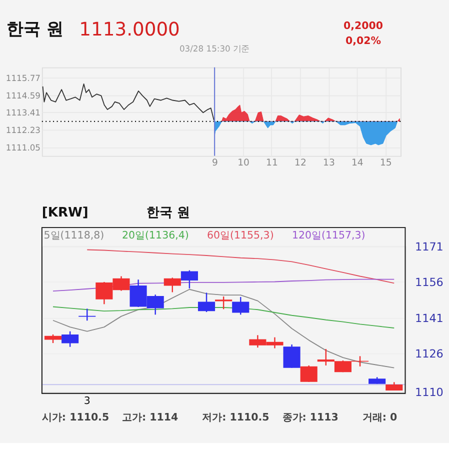  What do you see at coordinates (429, 247) in the screenshot?
I see `y-tick-label: 1171` at bounding box center [429, 247].